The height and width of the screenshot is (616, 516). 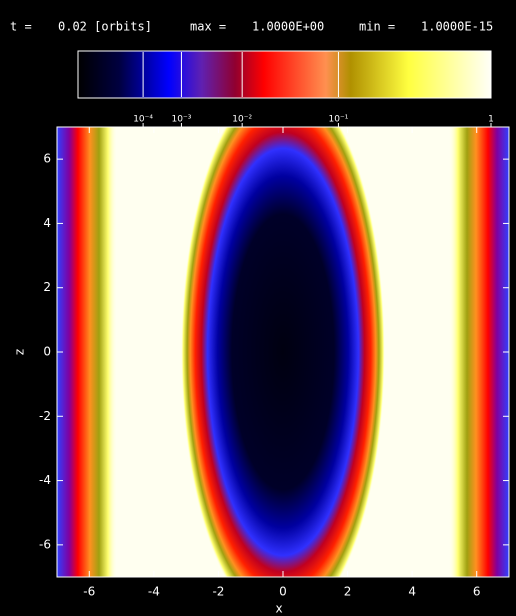 I want to click on x-tick-label: -4, so click(x=154, y=592).